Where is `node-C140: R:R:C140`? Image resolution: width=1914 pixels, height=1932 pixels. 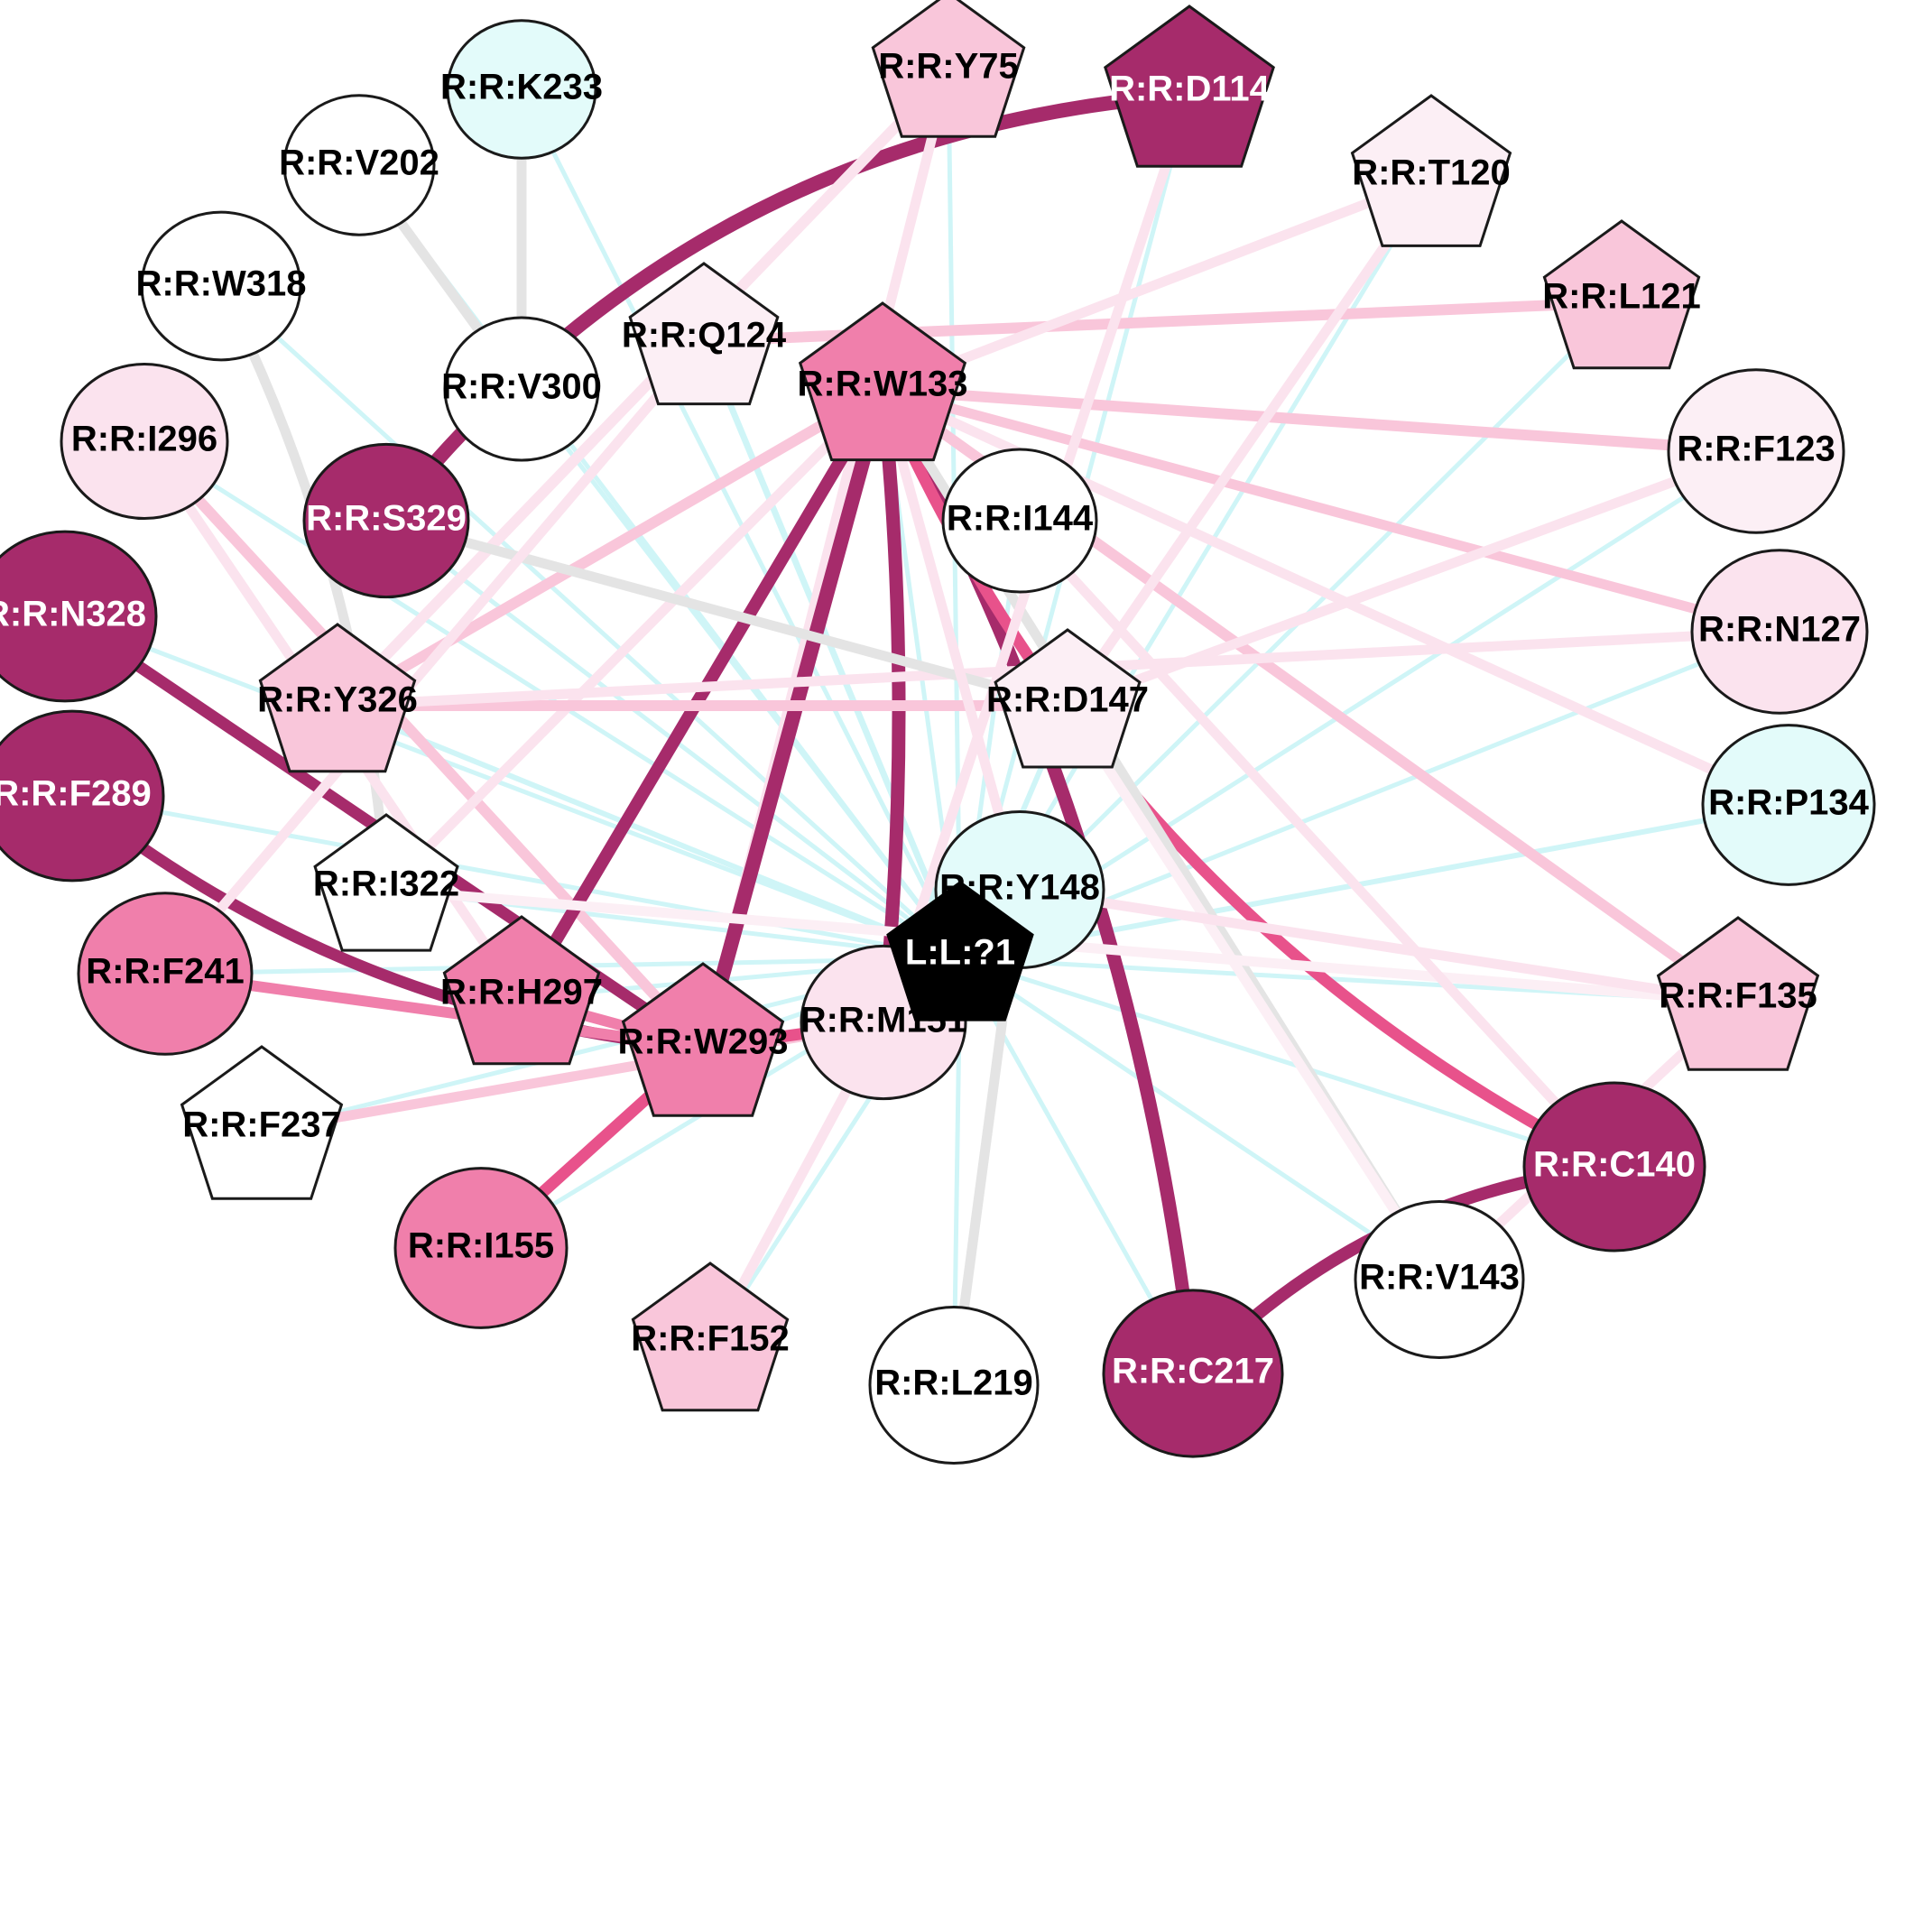
node-C140: R:R:C140 is located at coordinates (1614, 1167).